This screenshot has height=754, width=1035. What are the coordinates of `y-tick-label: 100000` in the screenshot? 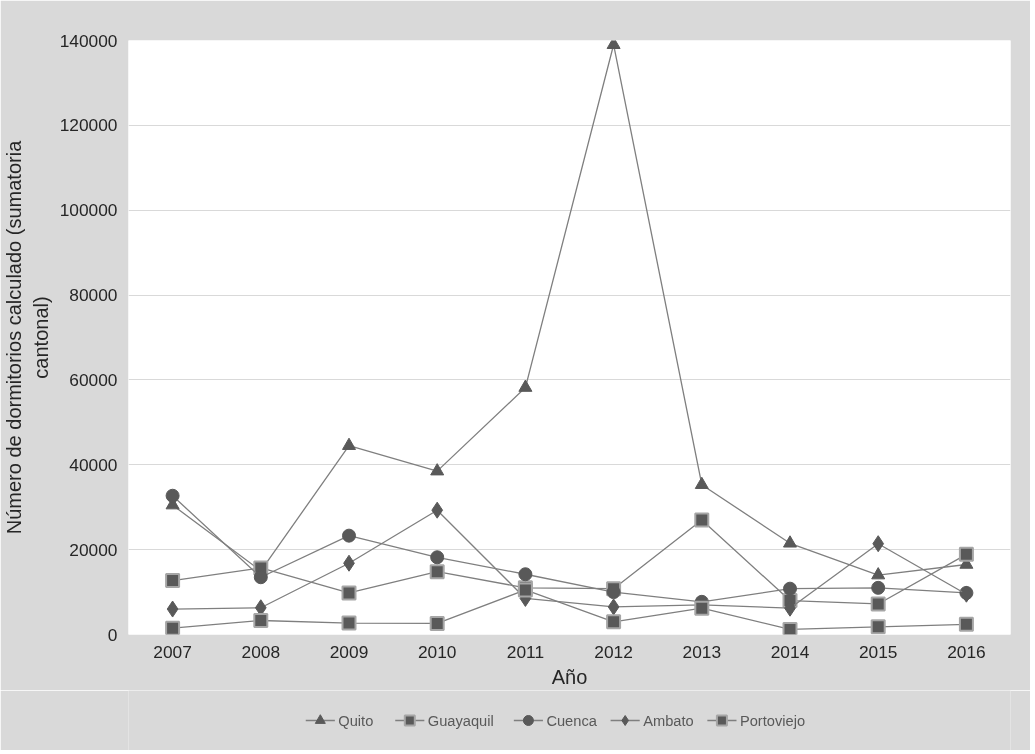 It's located at (88, 210).